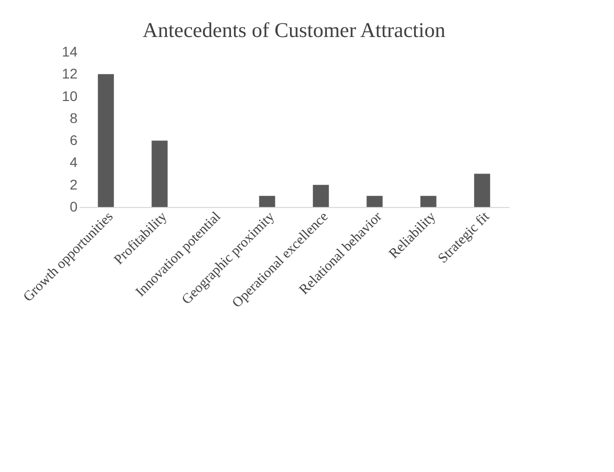 The width and height of the screenshot is (614, 472). What do you see at coordinates (70, 74) in the screenshot?
I see `y-tick-label: 12` at bounding box center [70, 74].